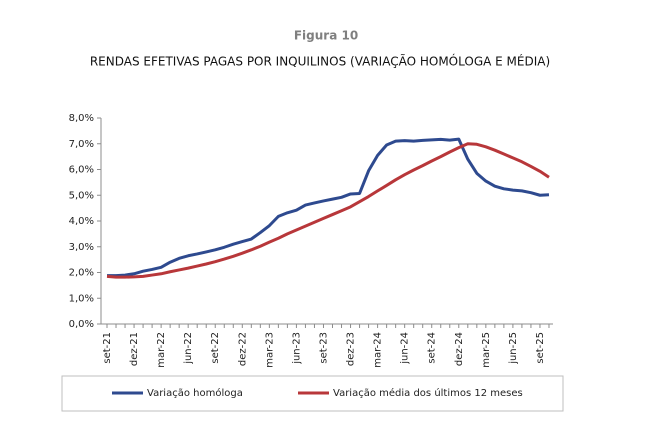  Describe the element at coordinates (459, 349) in the screenshot. I see `x-tick-label: dez-24` at that location.